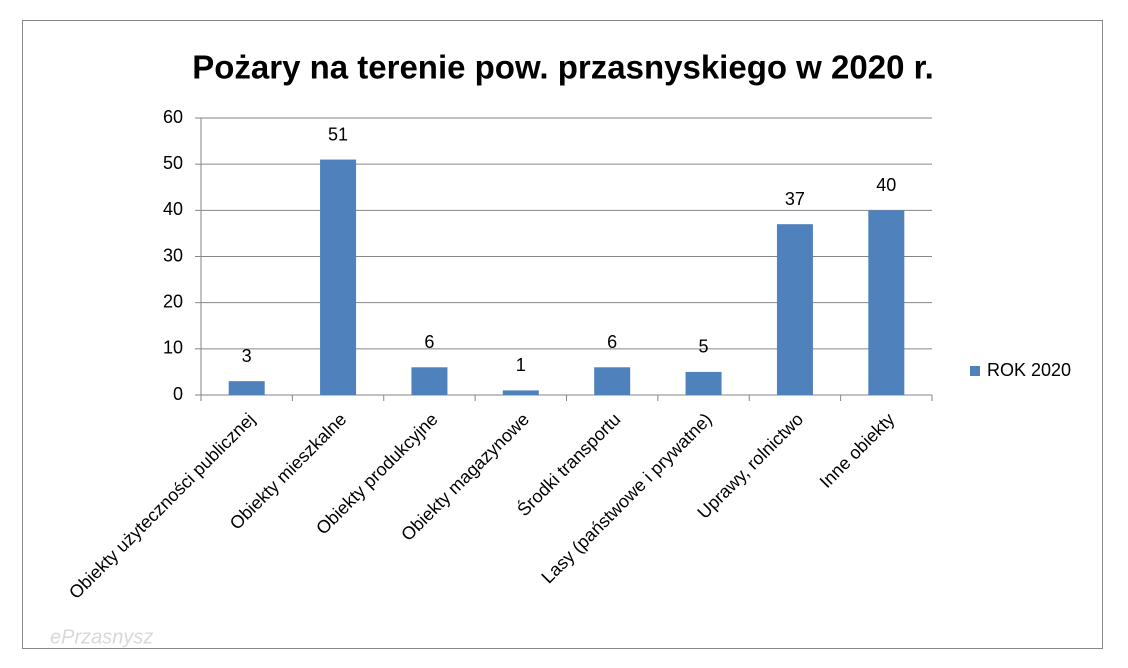 The image size is (1128, 668). What do you see at coordinates (886, 185) in the screenshot?
I see `data-label: 40` at bounding box center [886, 185].